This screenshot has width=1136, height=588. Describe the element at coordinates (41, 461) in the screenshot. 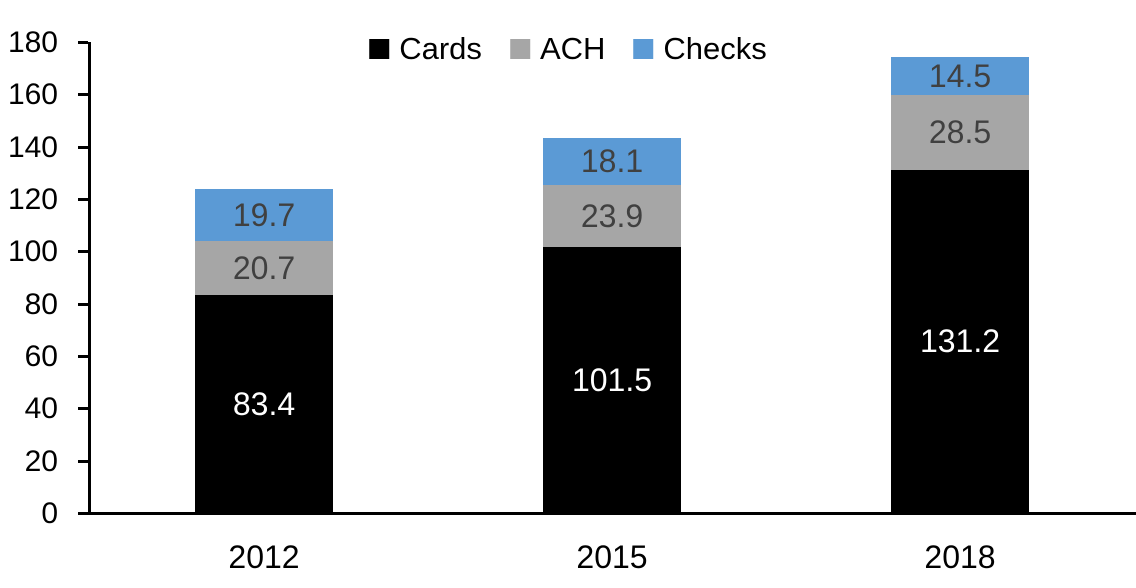

I see `y-tick-label-20: 20` at that location.